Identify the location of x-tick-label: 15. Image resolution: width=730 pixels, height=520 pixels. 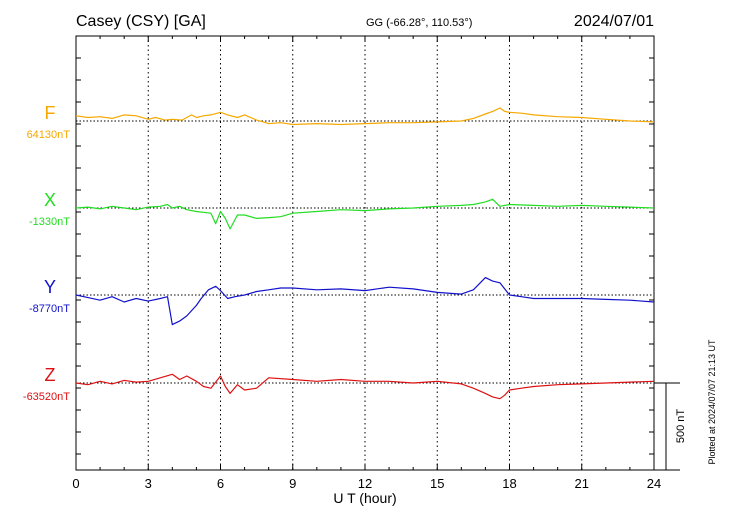
(437, 483).